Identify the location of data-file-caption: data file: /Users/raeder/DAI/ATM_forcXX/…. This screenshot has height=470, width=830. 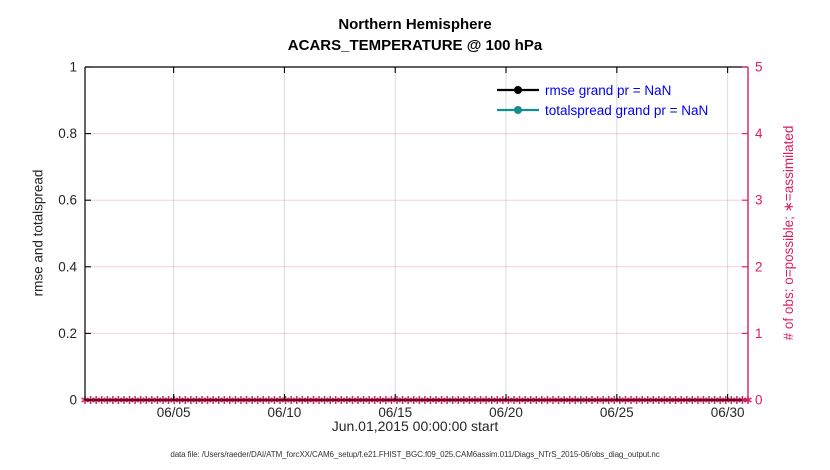
(415, 454).